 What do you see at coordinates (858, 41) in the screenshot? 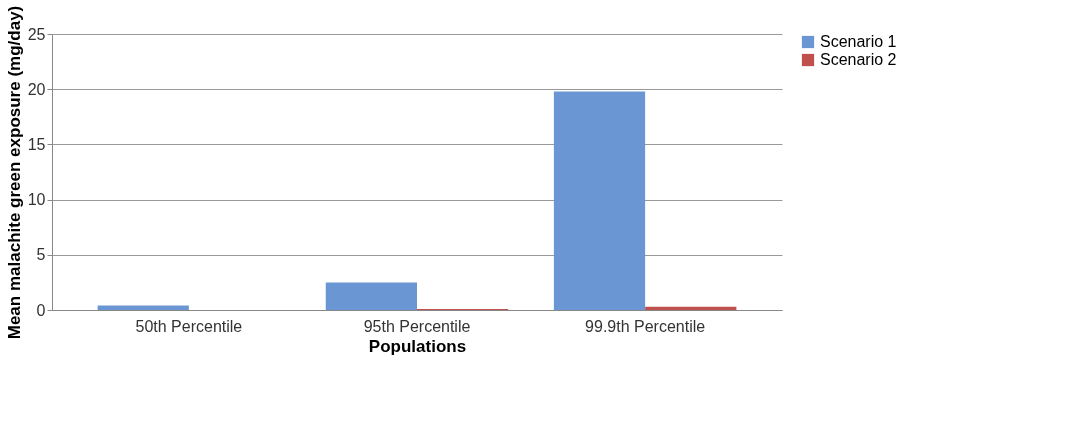
I see `legend-label: Scenario 1` at bounding box center [858, 41].